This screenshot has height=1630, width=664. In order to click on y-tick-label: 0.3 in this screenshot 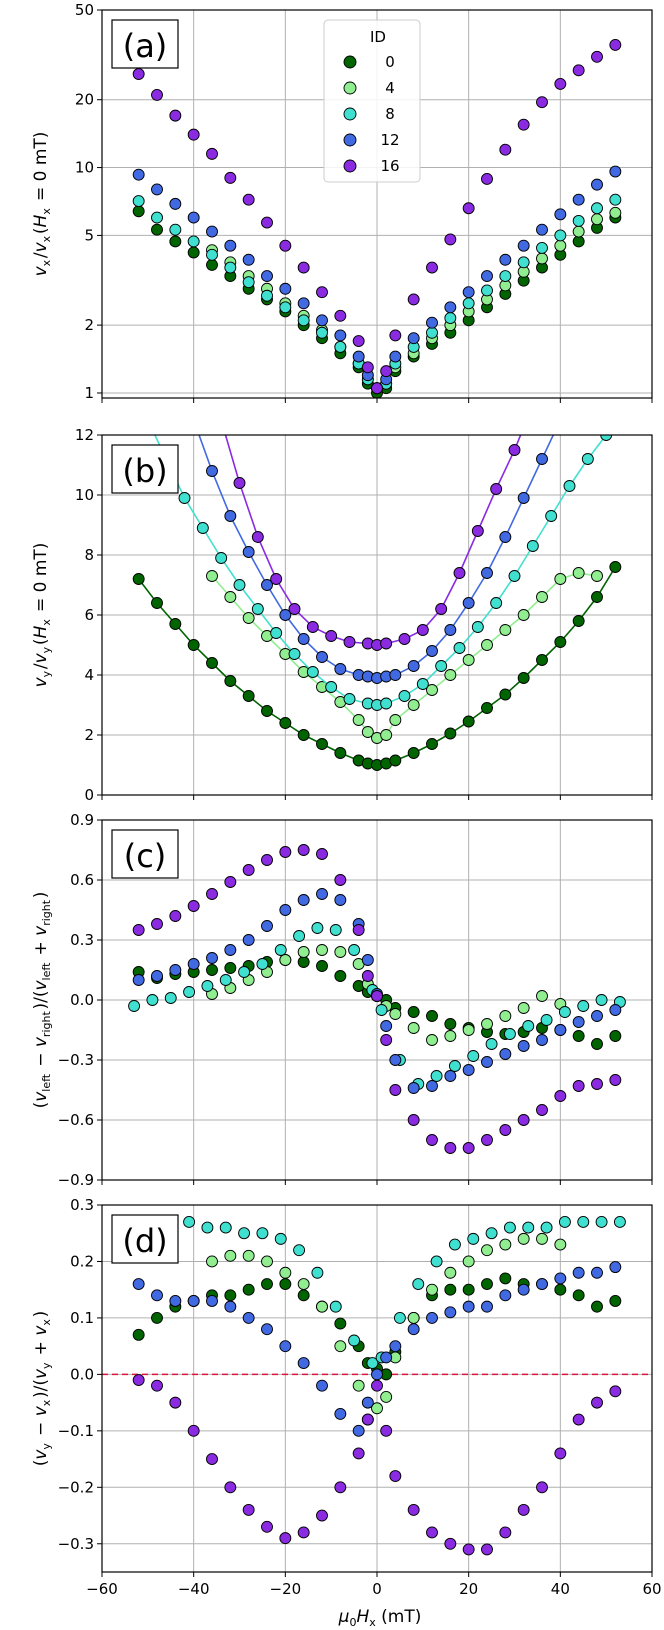, I will do `click(82, 940)`.